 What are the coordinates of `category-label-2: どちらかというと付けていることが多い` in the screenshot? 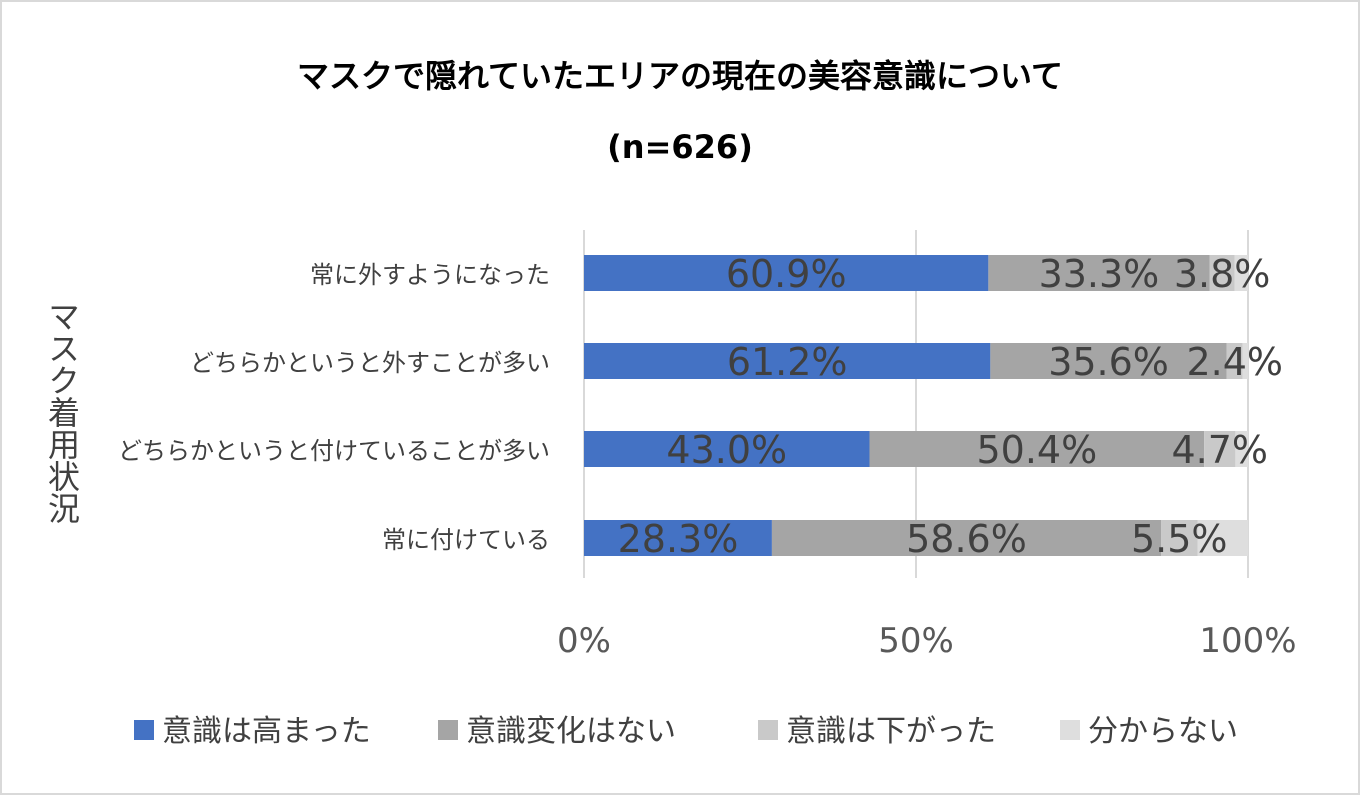 It's located at (334, 451).